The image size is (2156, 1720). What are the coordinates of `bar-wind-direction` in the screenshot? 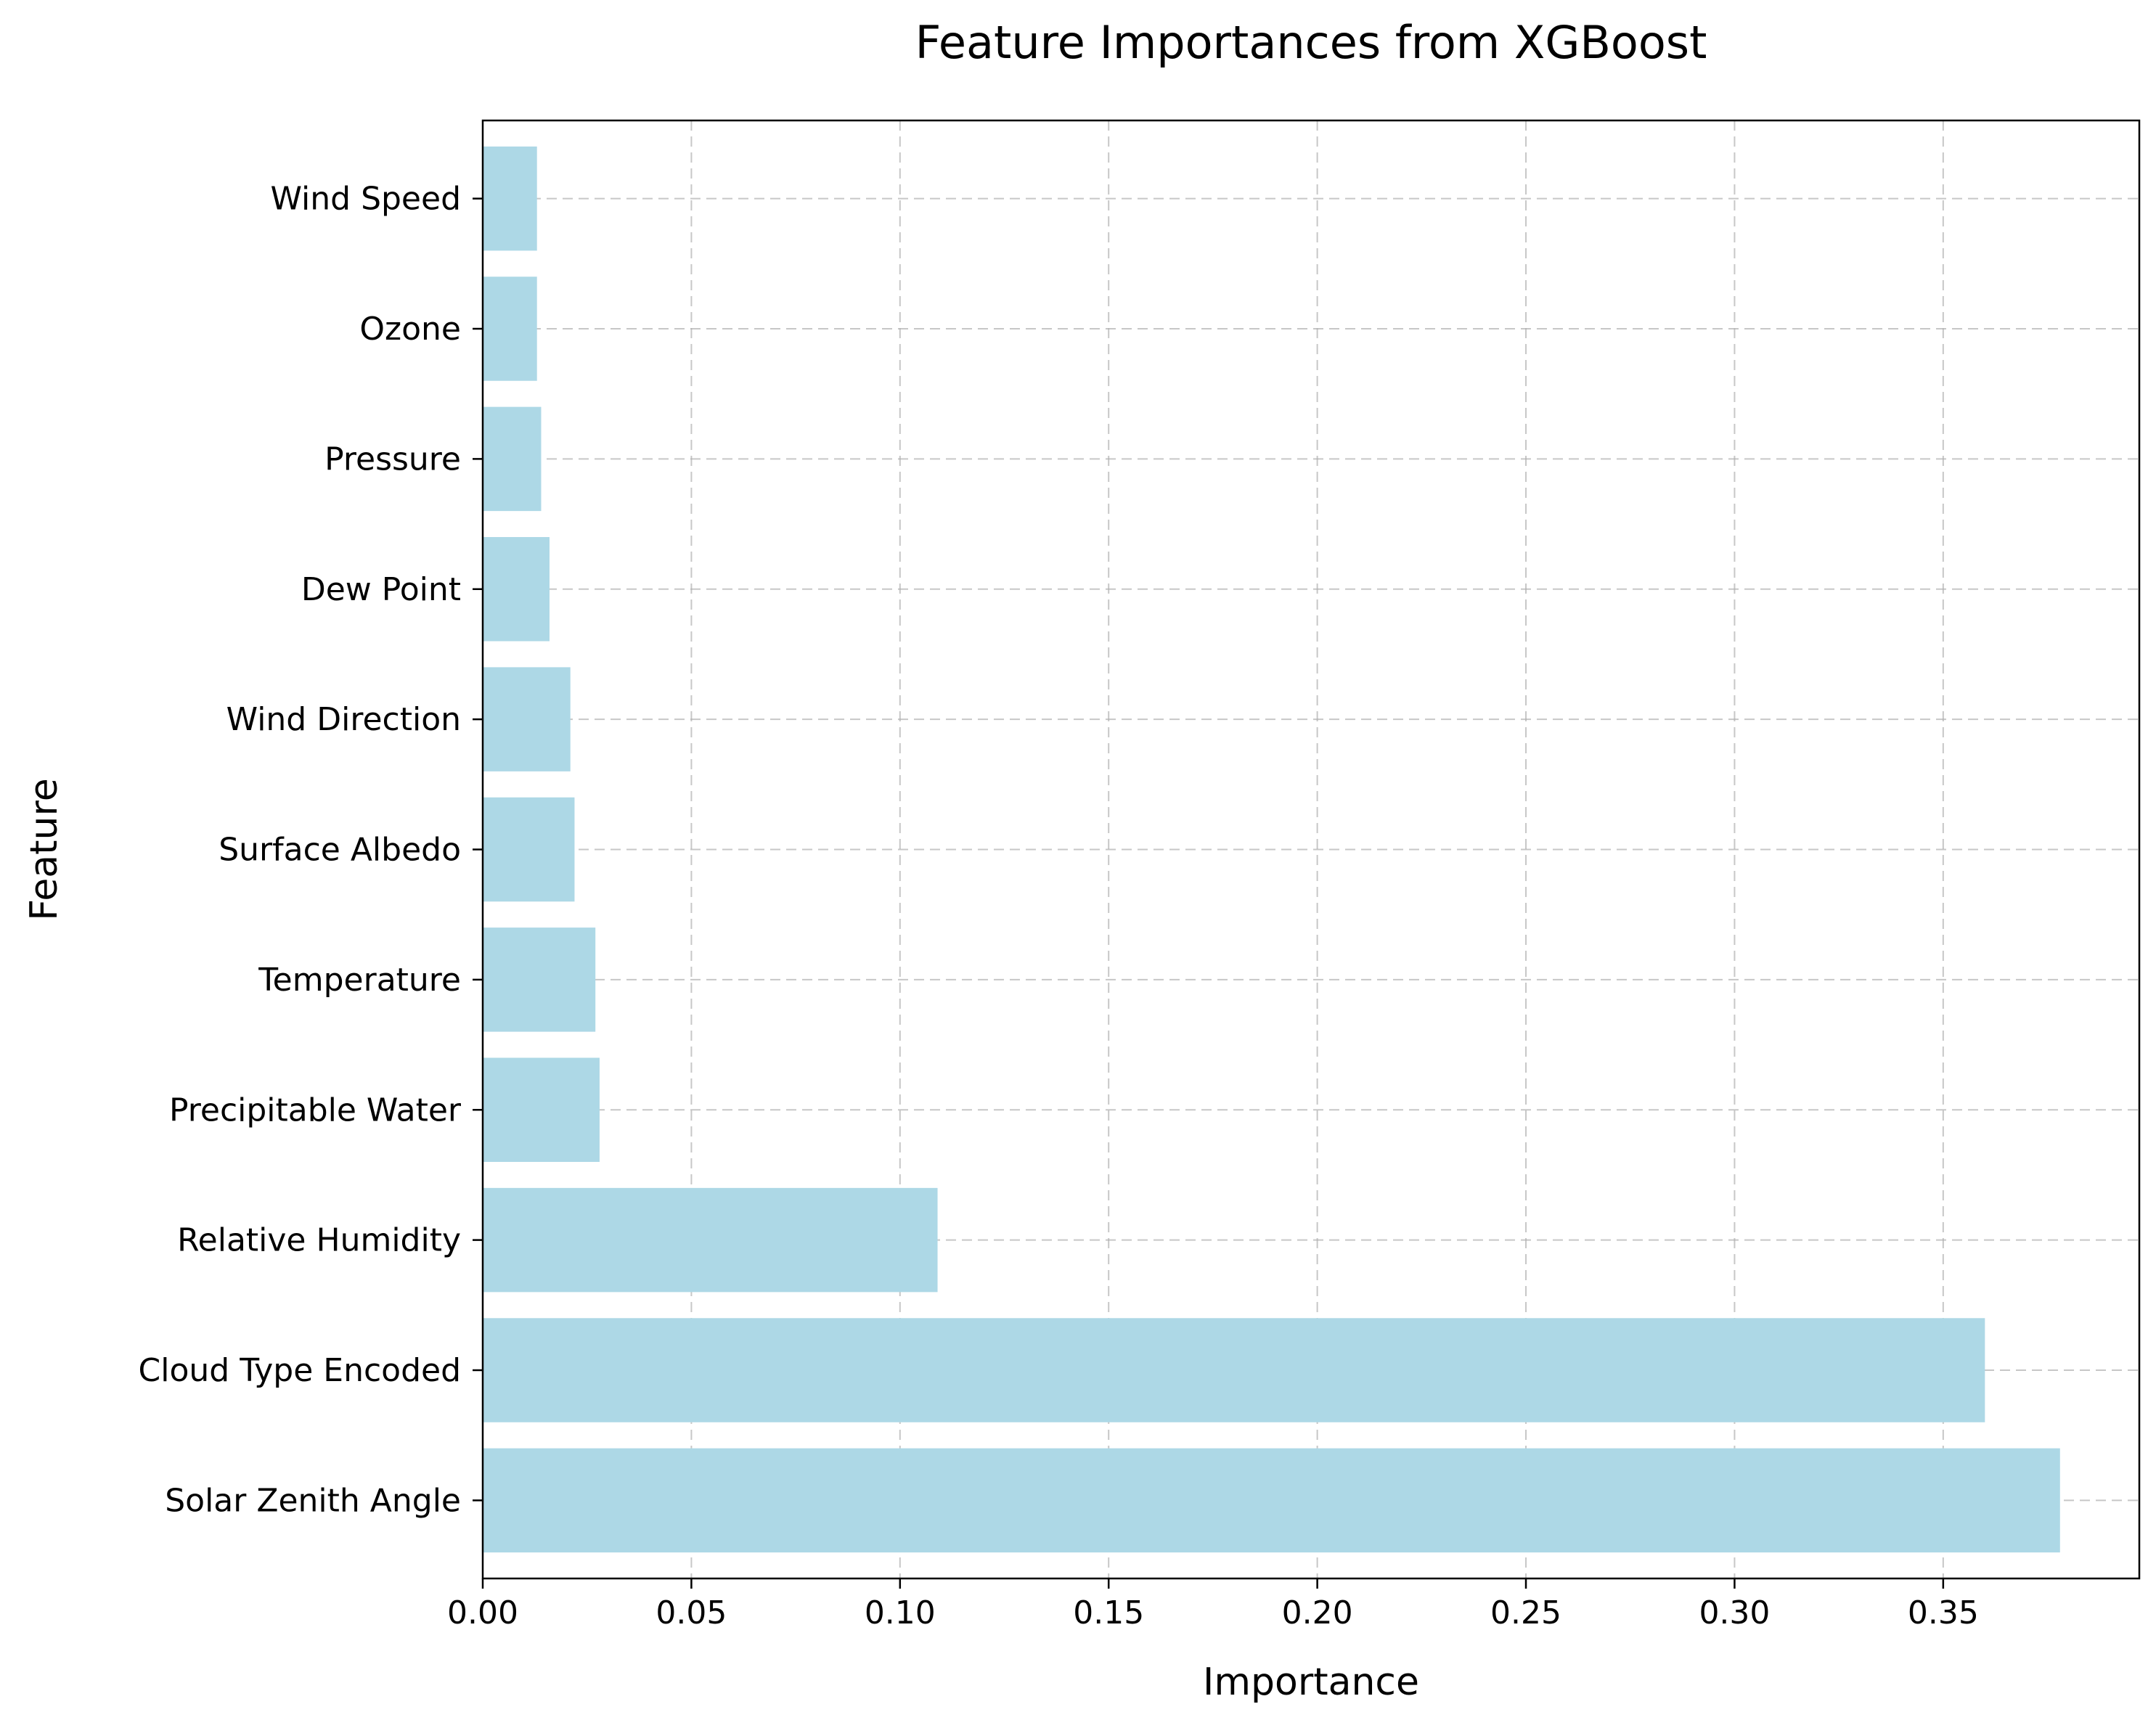 It's located at (527, 719).